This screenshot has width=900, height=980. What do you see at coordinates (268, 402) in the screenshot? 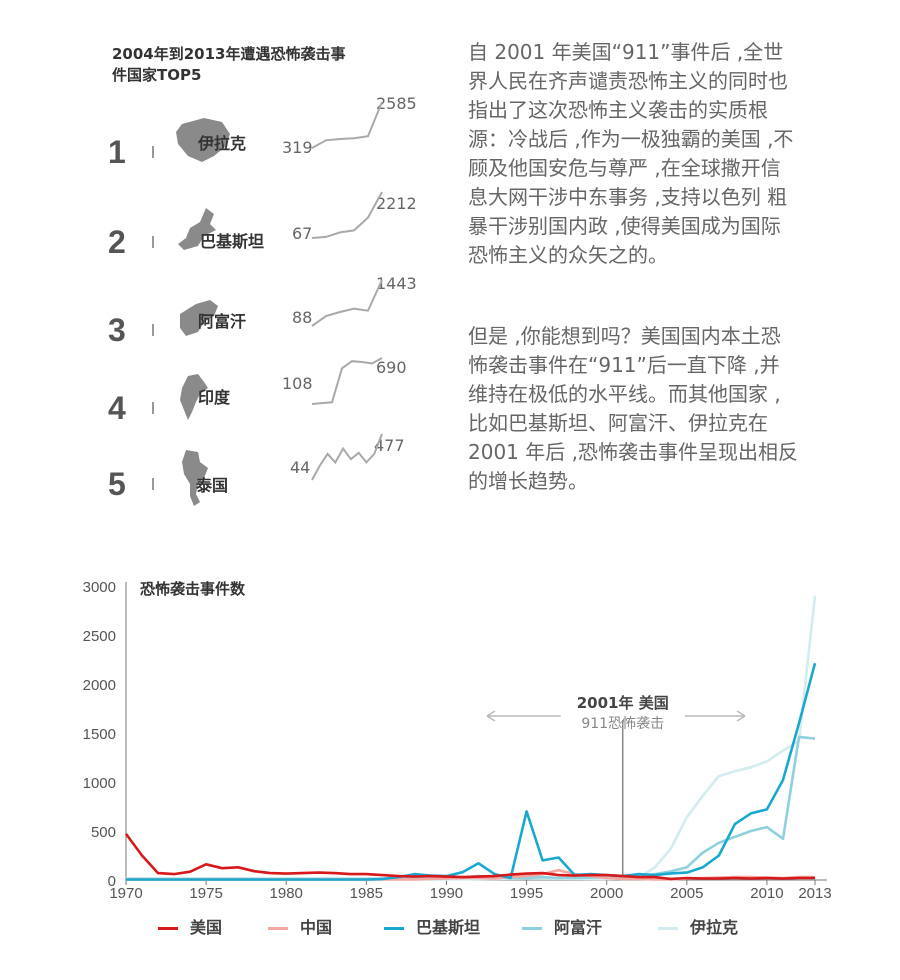
I see `rank-row-4: 4 印度 108 690` at bounding box center [268, 402].